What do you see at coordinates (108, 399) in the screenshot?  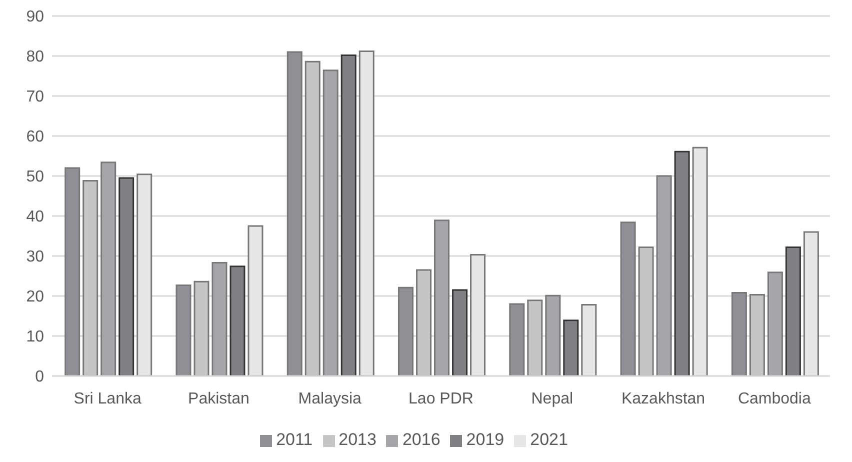 I see `x-tick-label: Sri Lanka` at bounding box center [108, 399].